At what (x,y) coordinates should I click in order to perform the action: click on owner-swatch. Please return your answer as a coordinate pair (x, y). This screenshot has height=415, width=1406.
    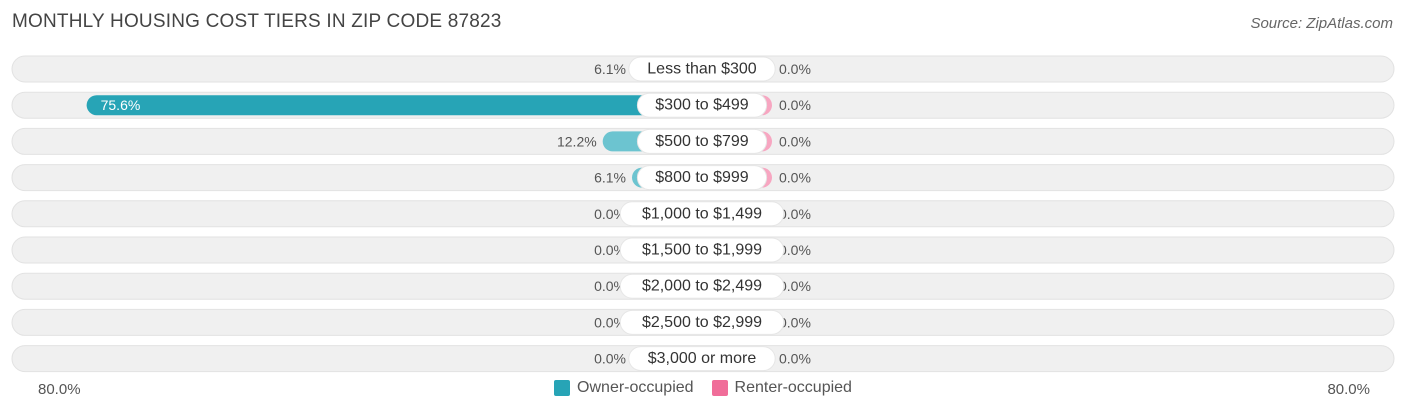
    Looking at the image, I should click on (562, 388).